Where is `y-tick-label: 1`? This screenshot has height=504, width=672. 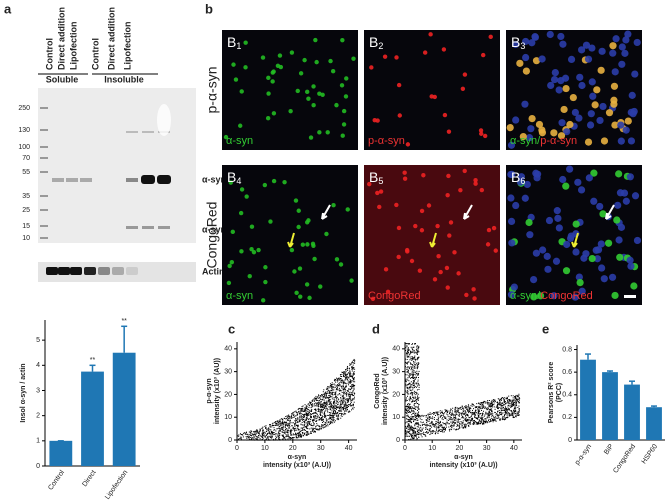
y-tick-label: 1 is located at coordinates (38, 441).